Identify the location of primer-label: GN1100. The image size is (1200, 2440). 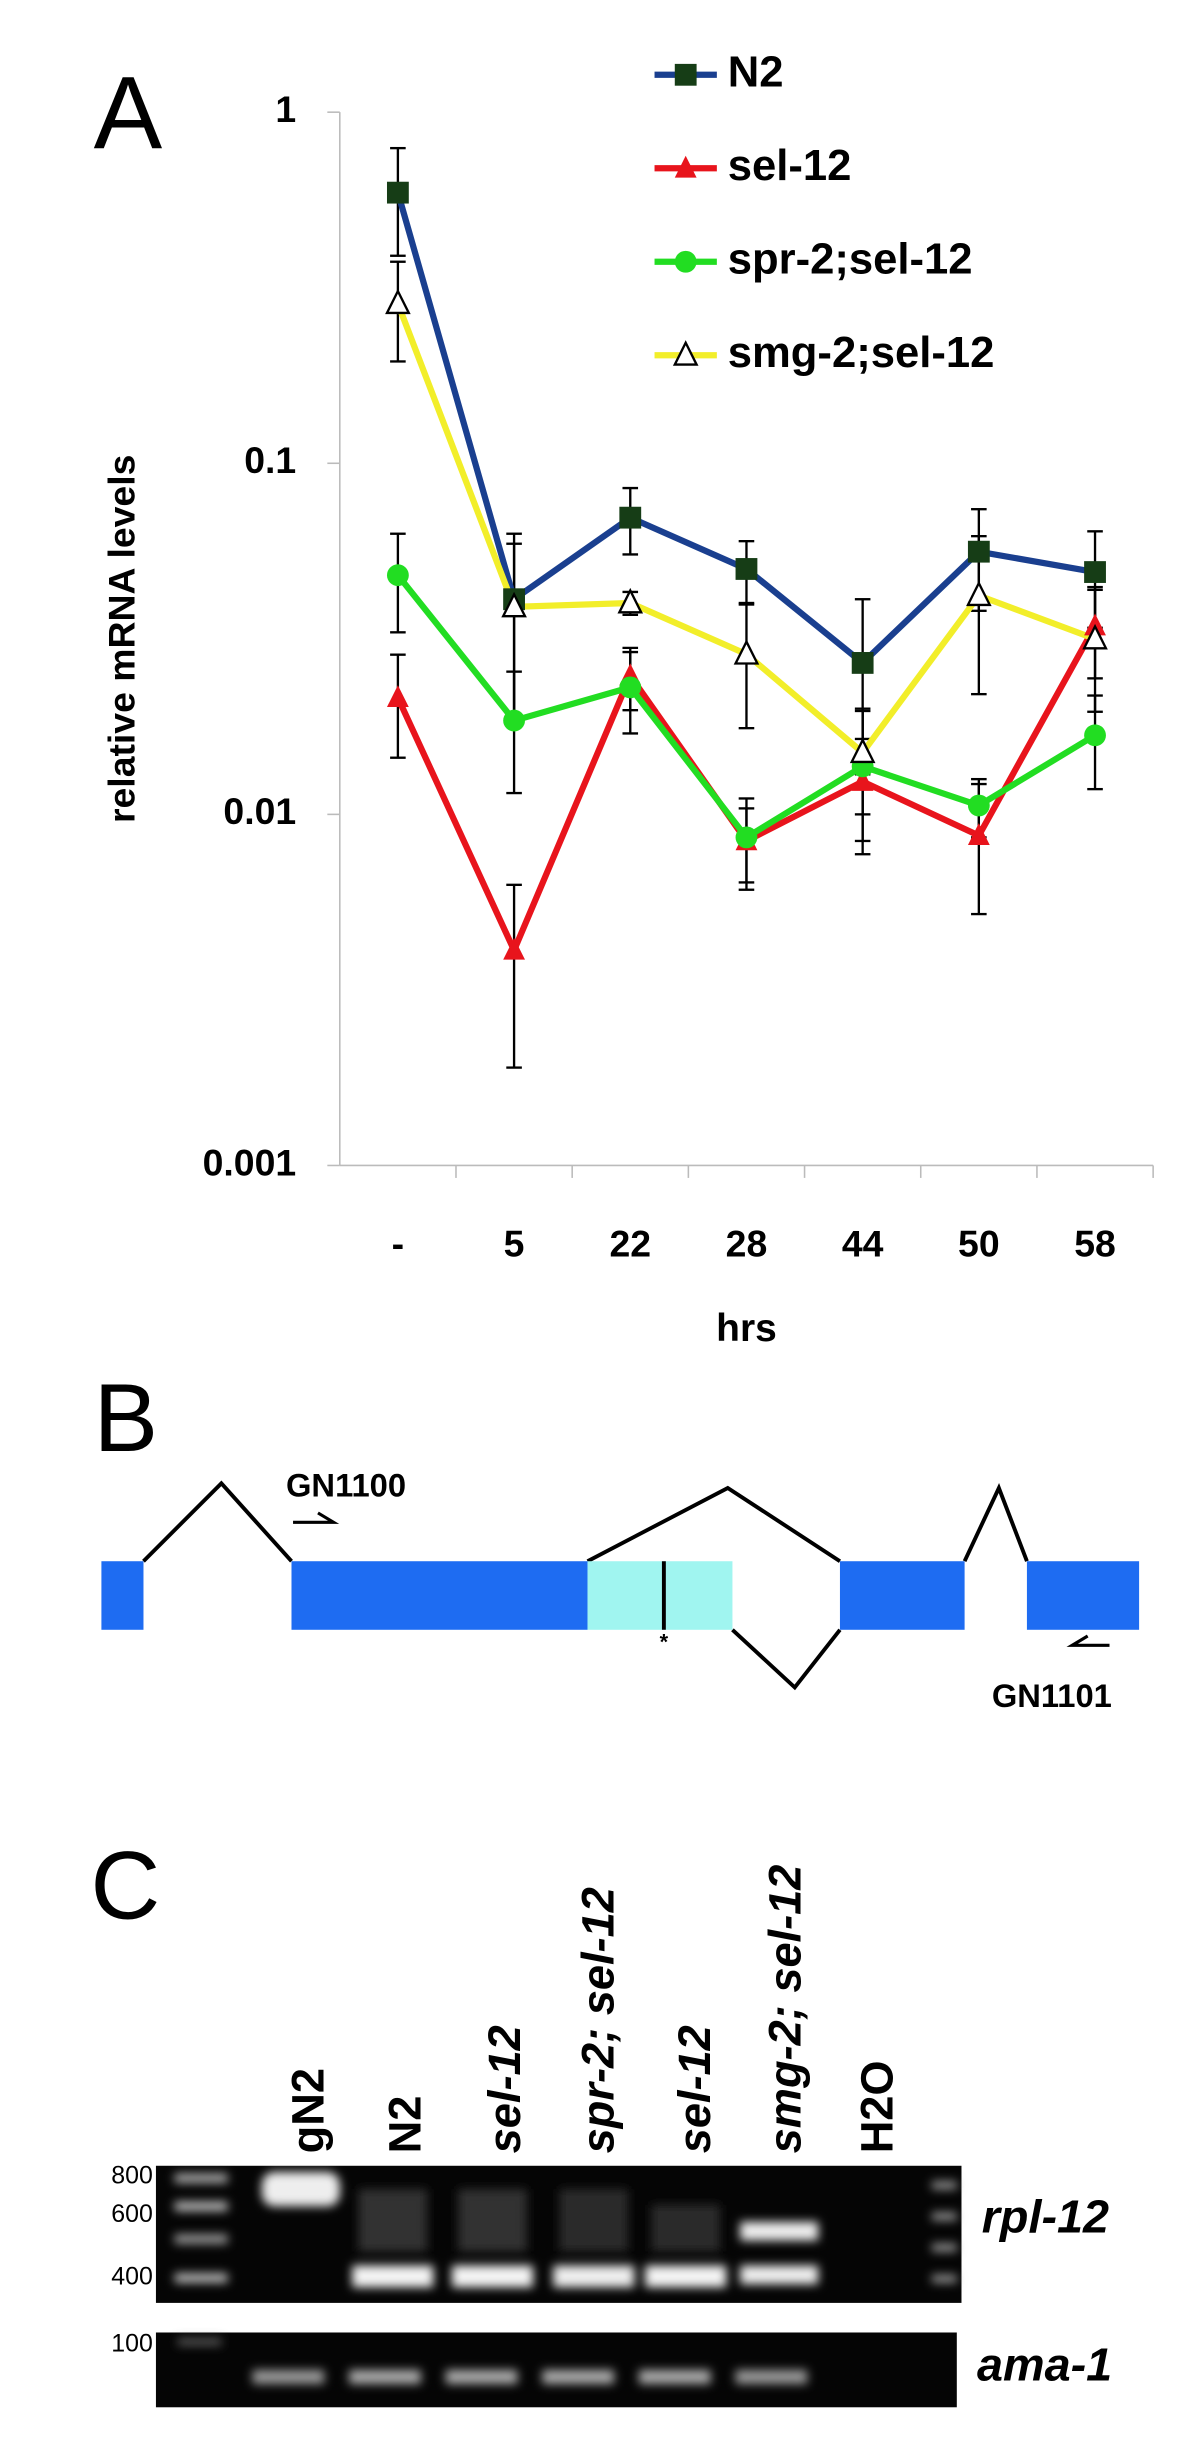
(346, 1485).